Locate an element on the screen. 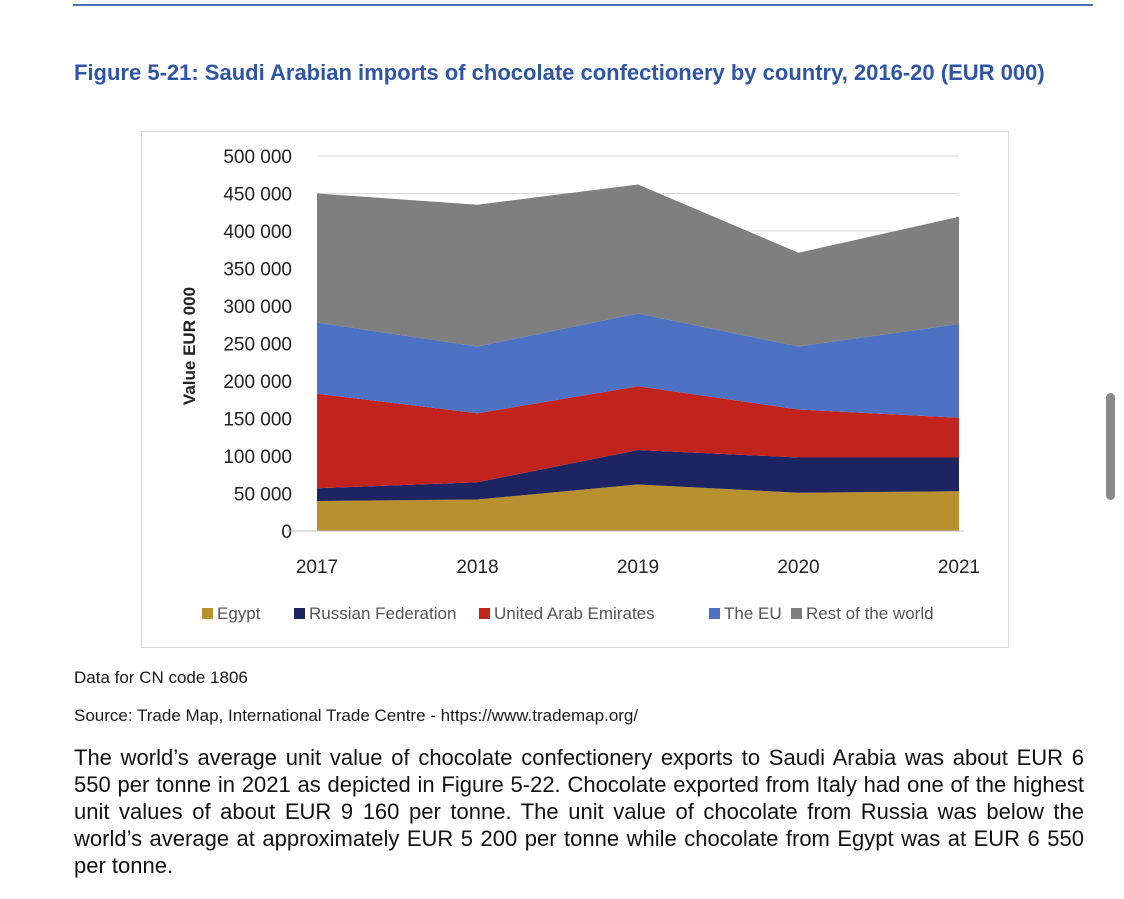 The height and width of the screenshot is (899, 1124). legend-label: United Arab Emirates is located at coordinates (574, 613).